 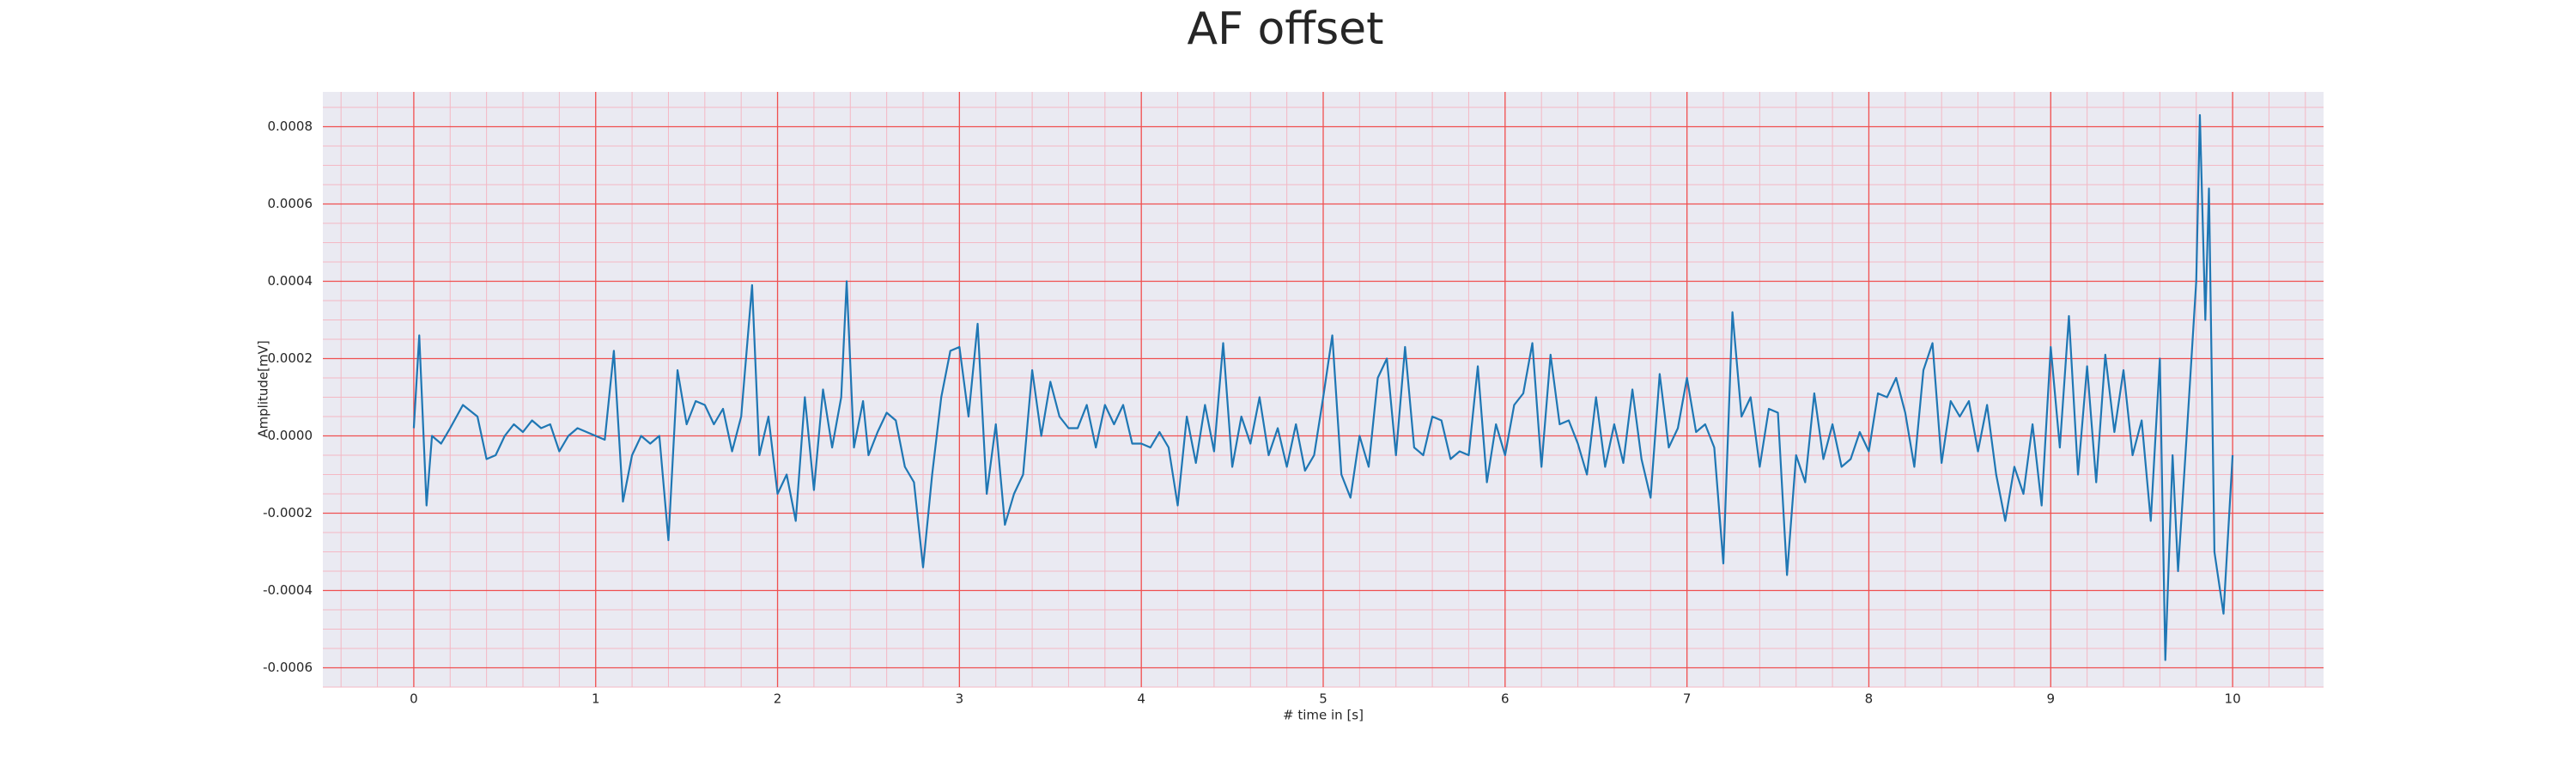 What do you see at coordinates (291, 435) in the screenshot?
I see `y-tick-label: 0.0000` at bounding box center [291, 435].